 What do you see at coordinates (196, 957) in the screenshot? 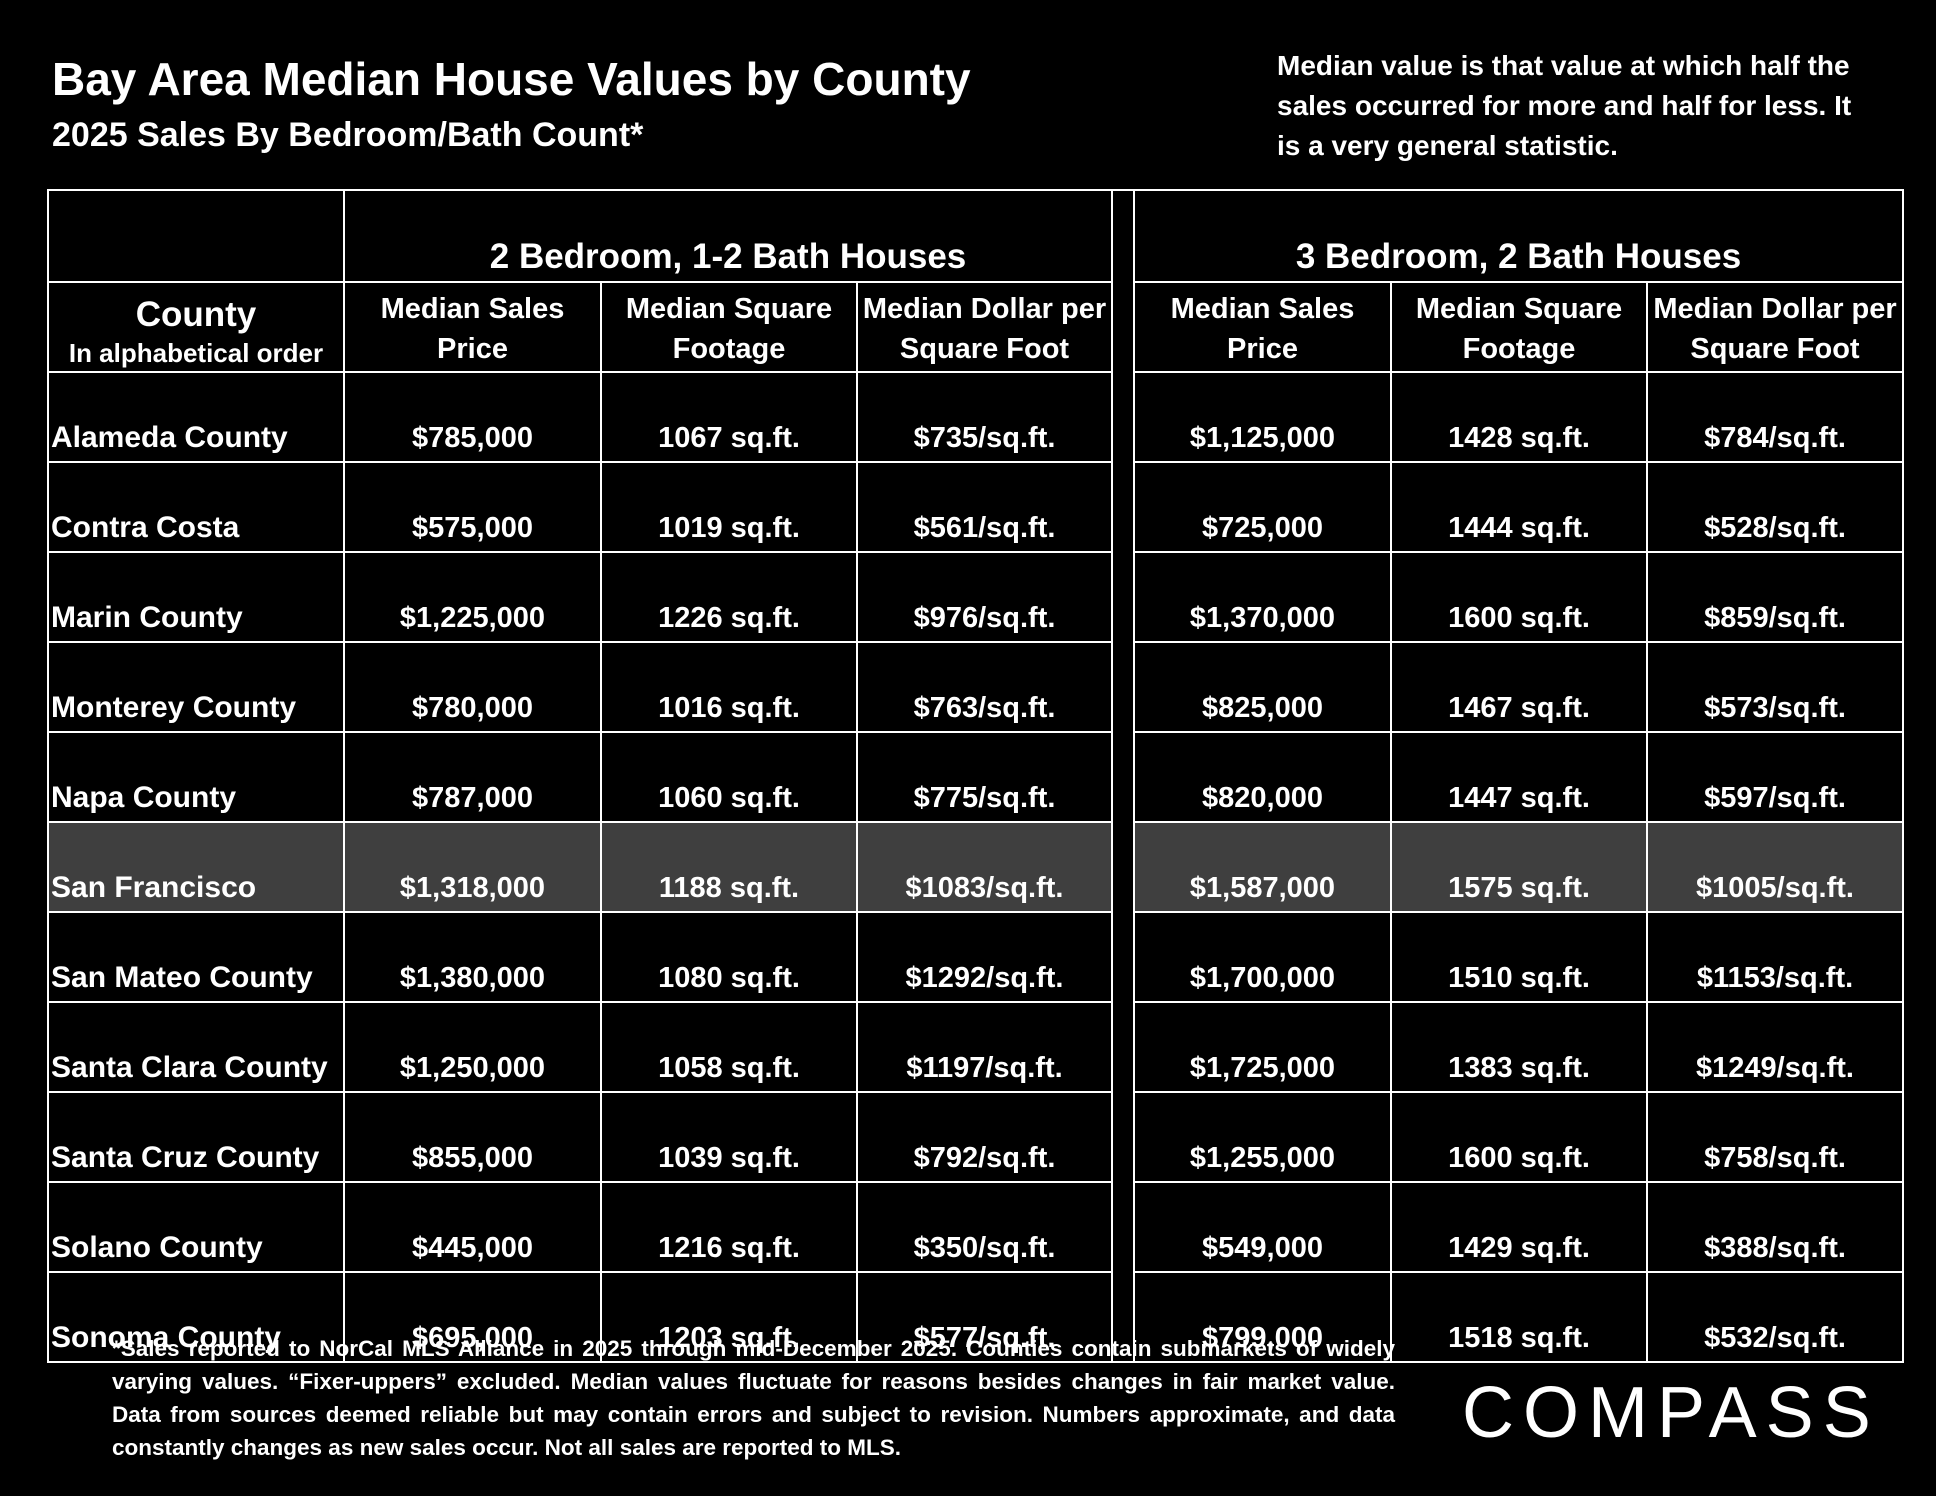
I see `county-name: San Mateo County` at bounding box center [196, 957].